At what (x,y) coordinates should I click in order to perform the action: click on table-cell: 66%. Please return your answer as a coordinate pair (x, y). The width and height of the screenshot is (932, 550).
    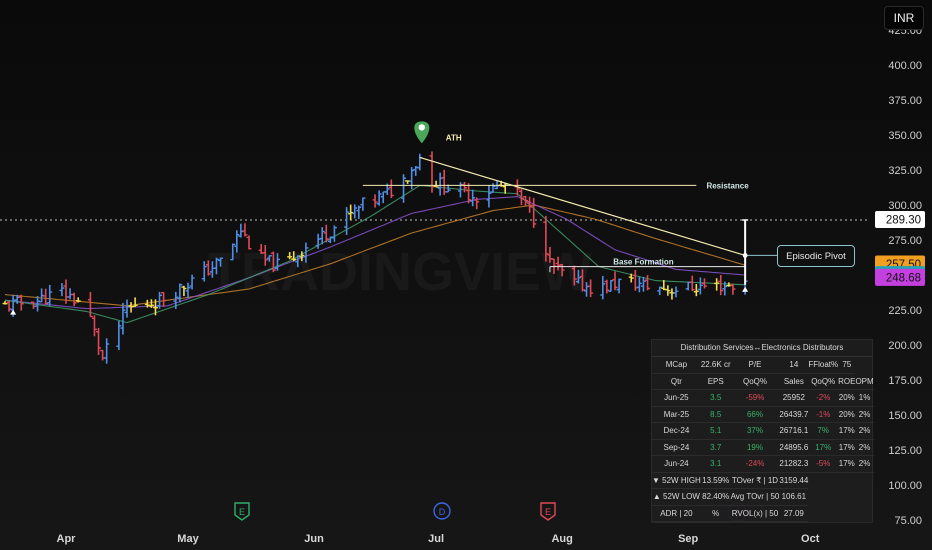
    Looking at the image, I should click on (755, 414).